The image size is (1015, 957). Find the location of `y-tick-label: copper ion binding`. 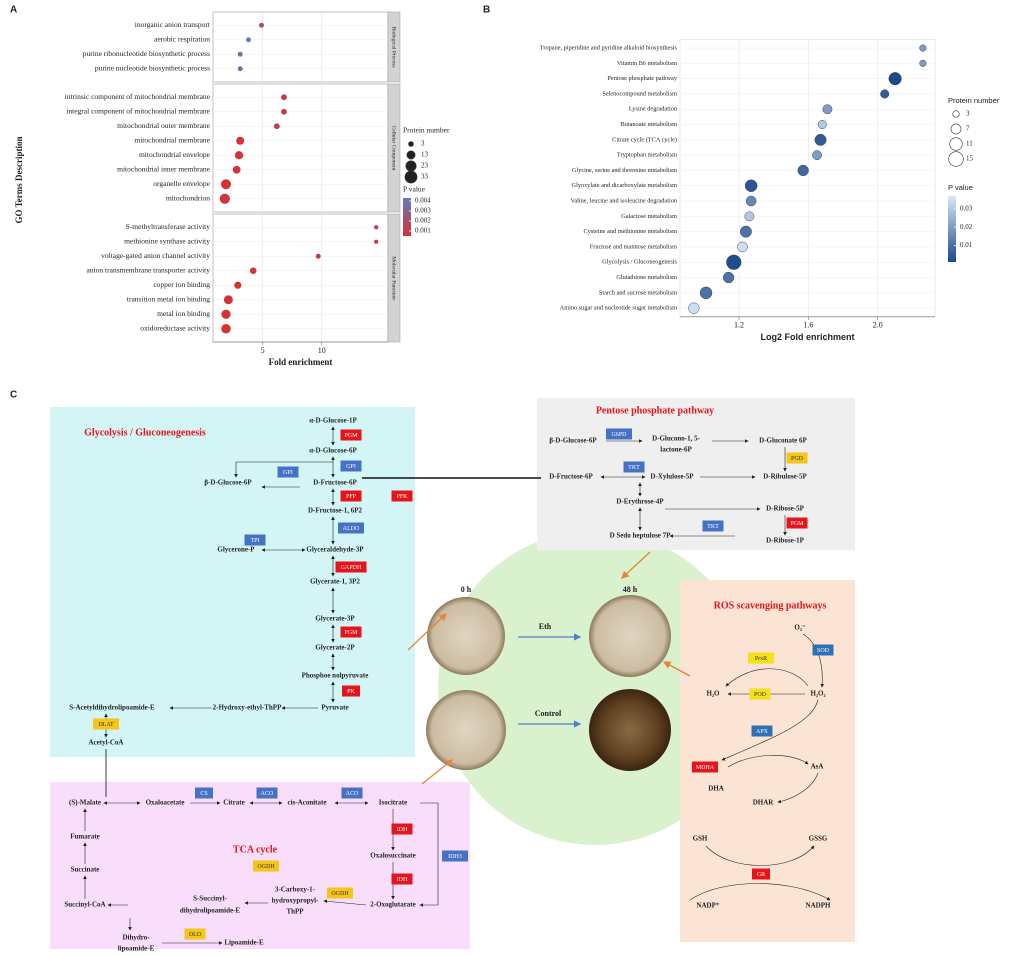

y-tick-label: copper ion binding is located at coordinates (181, 284).